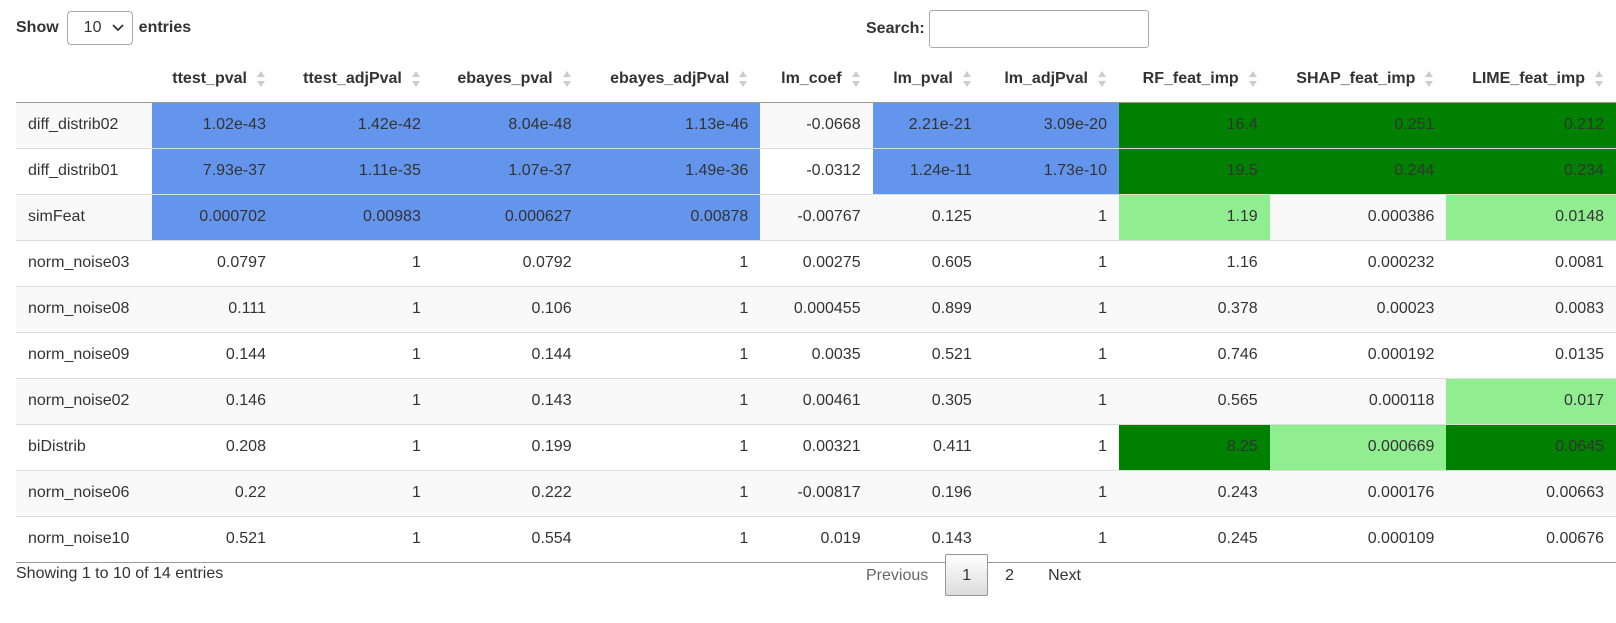 The width and height of the screenshot is (1616, 623). Describe the element at coordinates (895, 28) in the screenshot. I see `search-label: Search:` at that location.